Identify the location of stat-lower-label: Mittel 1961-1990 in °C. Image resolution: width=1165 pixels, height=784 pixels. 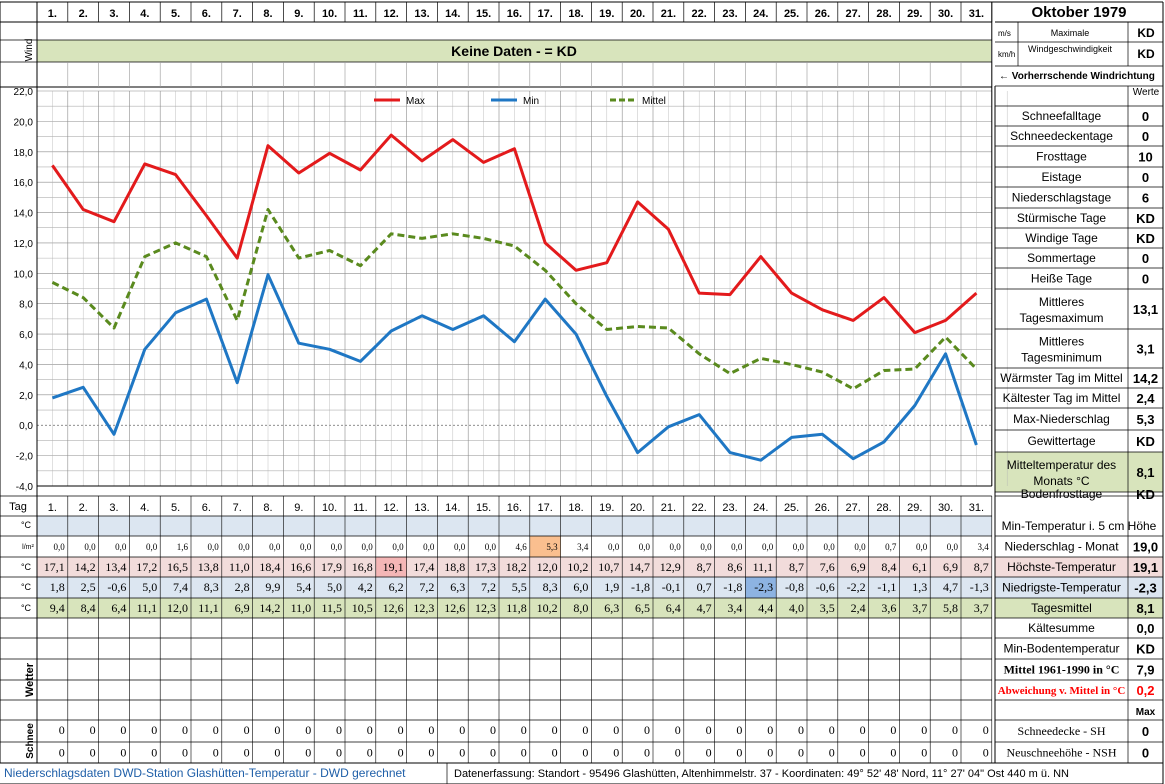
(1062, 670).